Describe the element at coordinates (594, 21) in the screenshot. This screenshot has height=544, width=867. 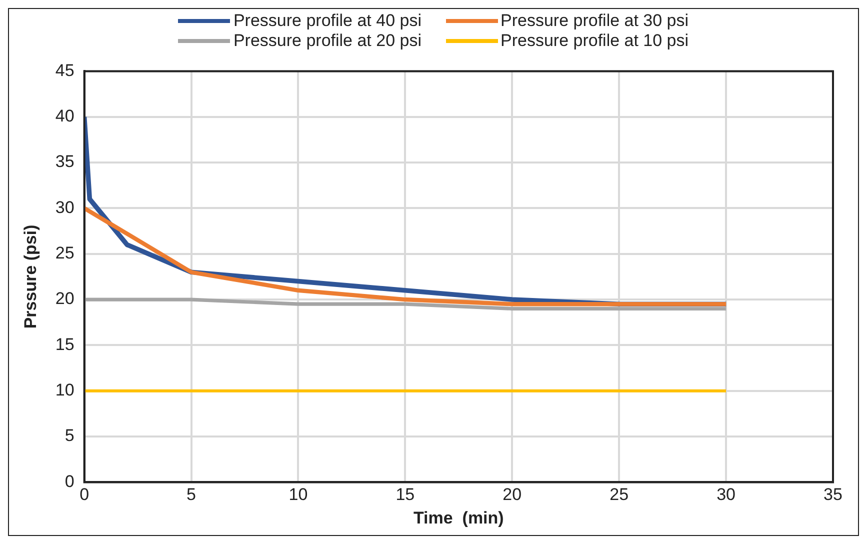
I see `legend-label: Pressure profile at 30 psi` at that location.